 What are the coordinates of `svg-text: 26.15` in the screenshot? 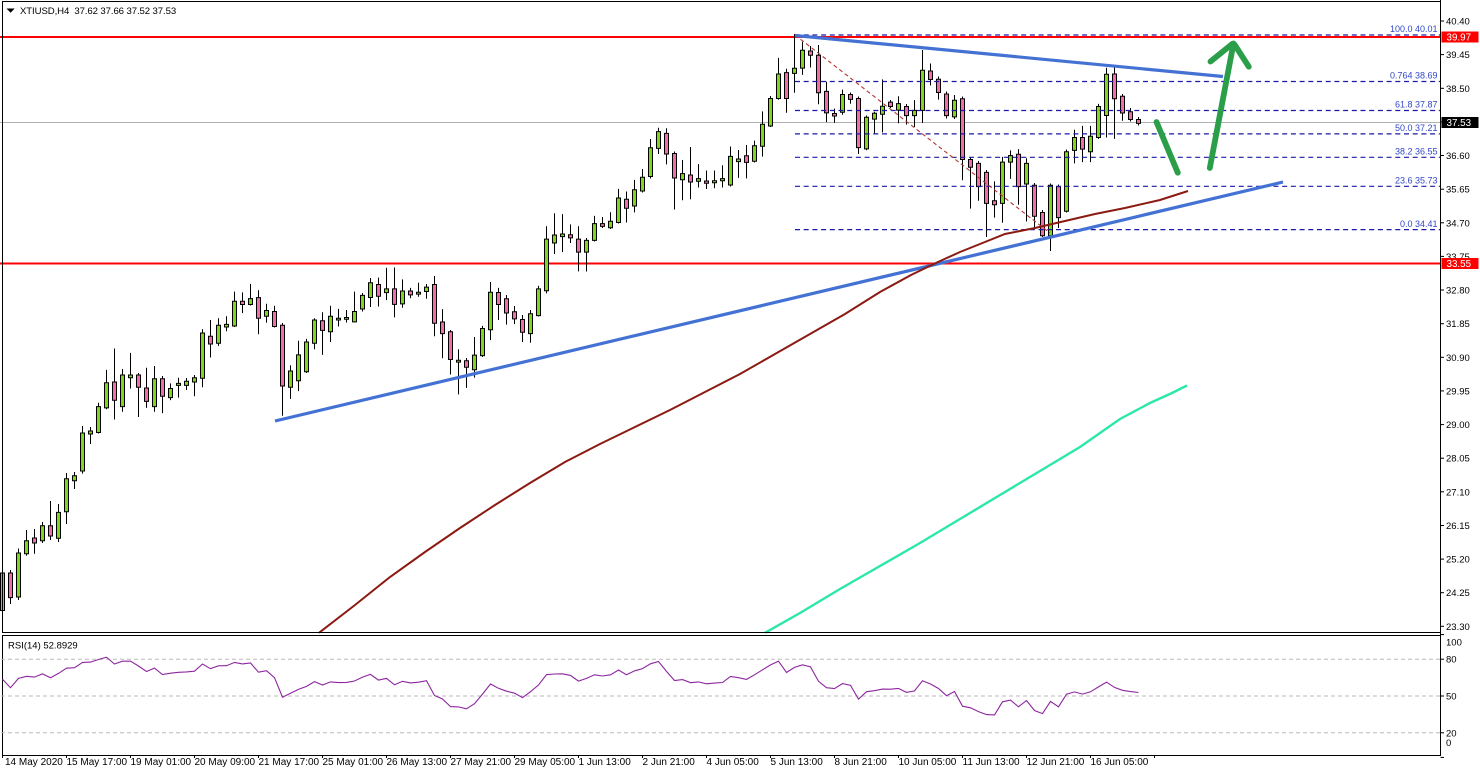 It's located at (1458, 526).